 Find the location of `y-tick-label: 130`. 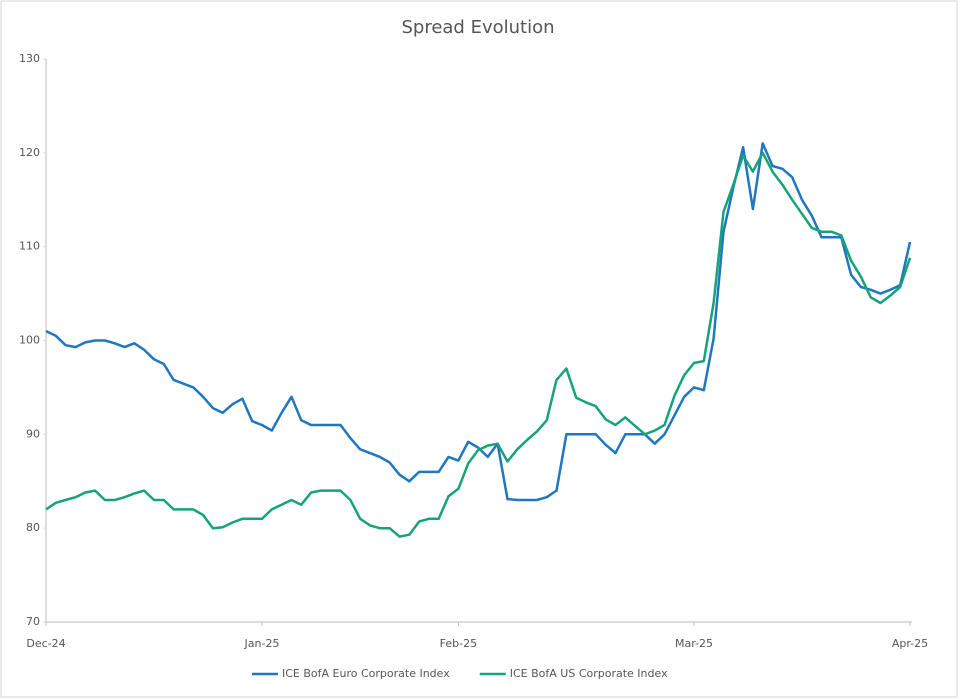

y-tick-label: 130 is located at coordinates (29, 58).